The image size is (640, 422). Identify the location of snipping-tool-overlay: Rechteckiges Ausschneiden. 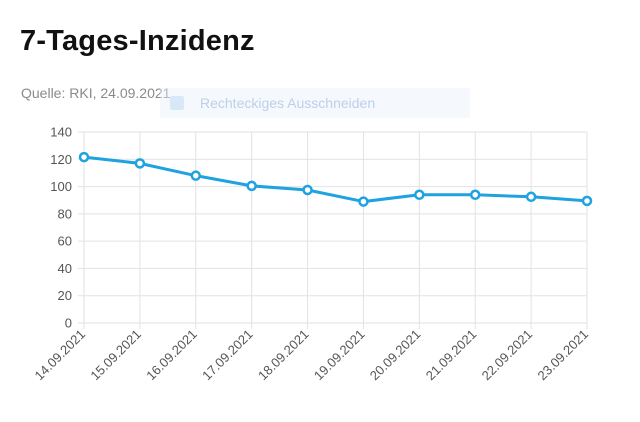
(315, 103).